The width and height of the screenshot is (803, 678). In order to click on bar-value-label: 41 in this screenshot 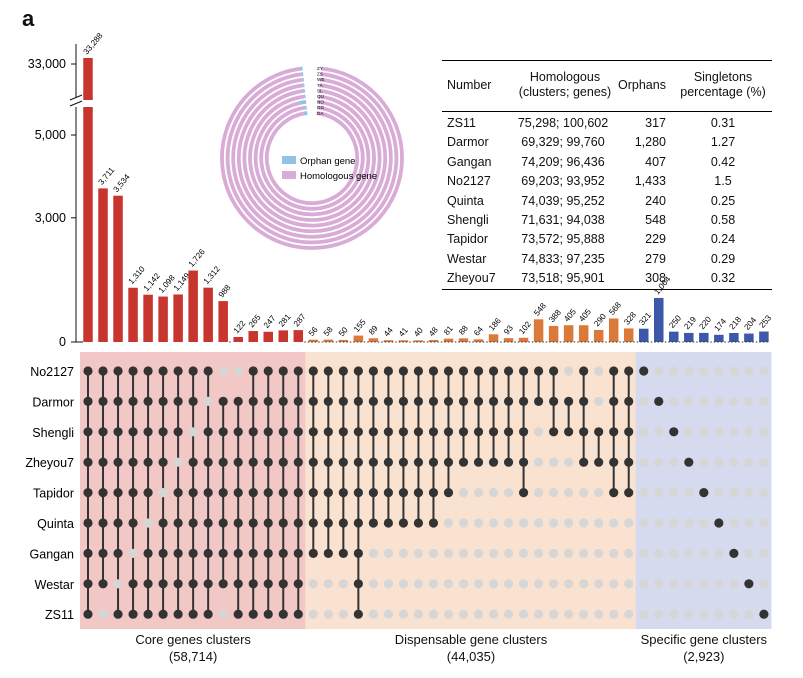, I will do `click(403, 331)`.